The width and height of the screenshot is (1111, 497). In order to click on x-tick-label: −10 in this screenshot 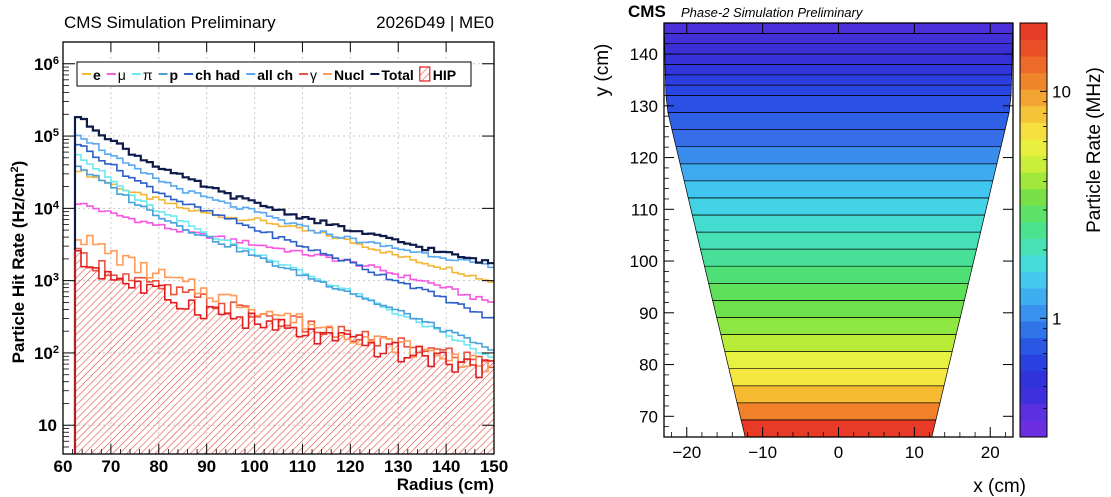, I will do `click(762, 452)`.